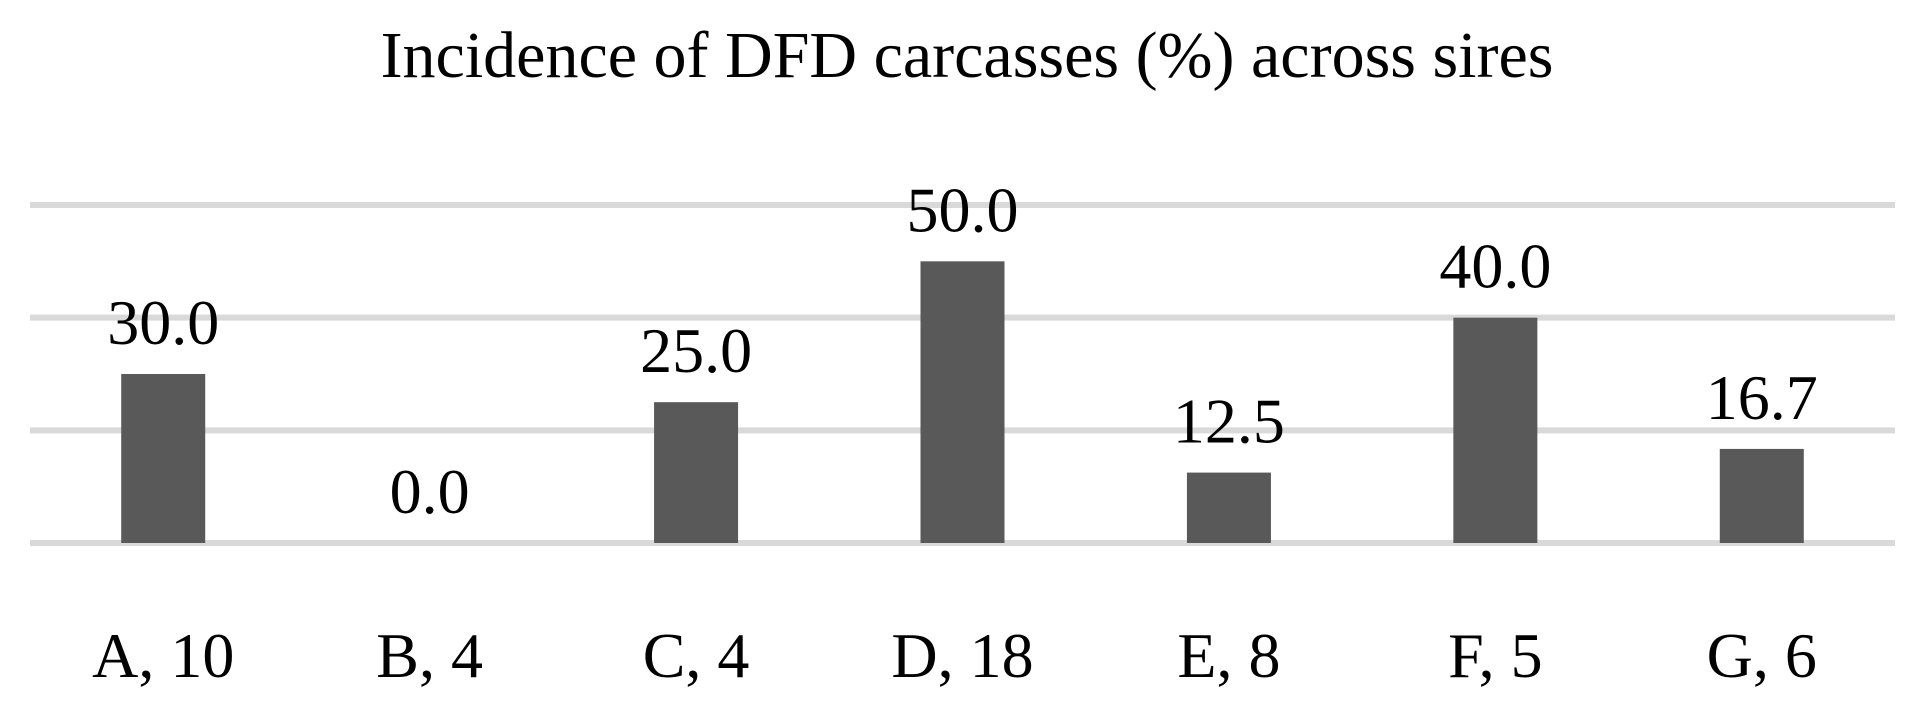 The image size is (1921, 711). I want to click on data-label: 50.0, so click(963, 209).